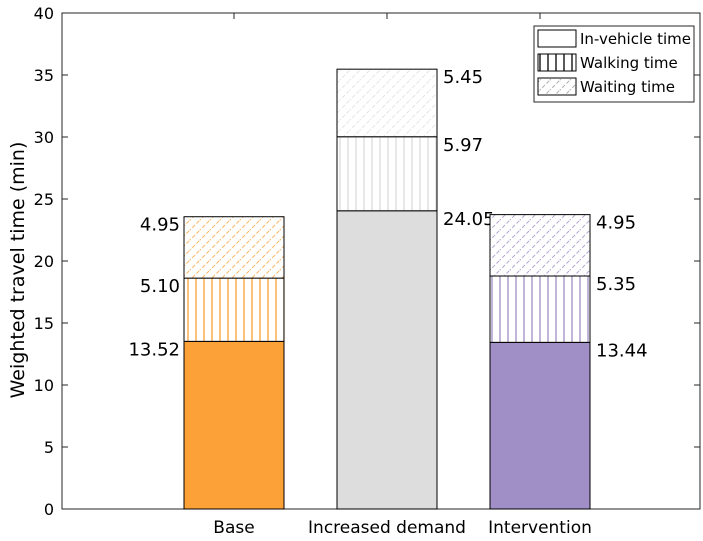  Describe the element at coordinates (44, 75) in the screenshot. I see `y-tick-label: 35` at that location.